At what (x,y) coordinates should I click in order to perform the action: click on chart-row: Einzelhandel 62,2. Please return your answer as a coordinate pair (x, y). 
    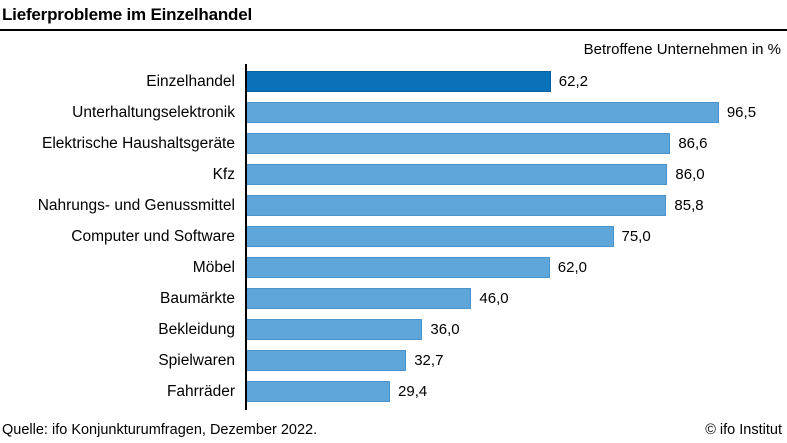
    Looking at the image, I should click on (393, 81).